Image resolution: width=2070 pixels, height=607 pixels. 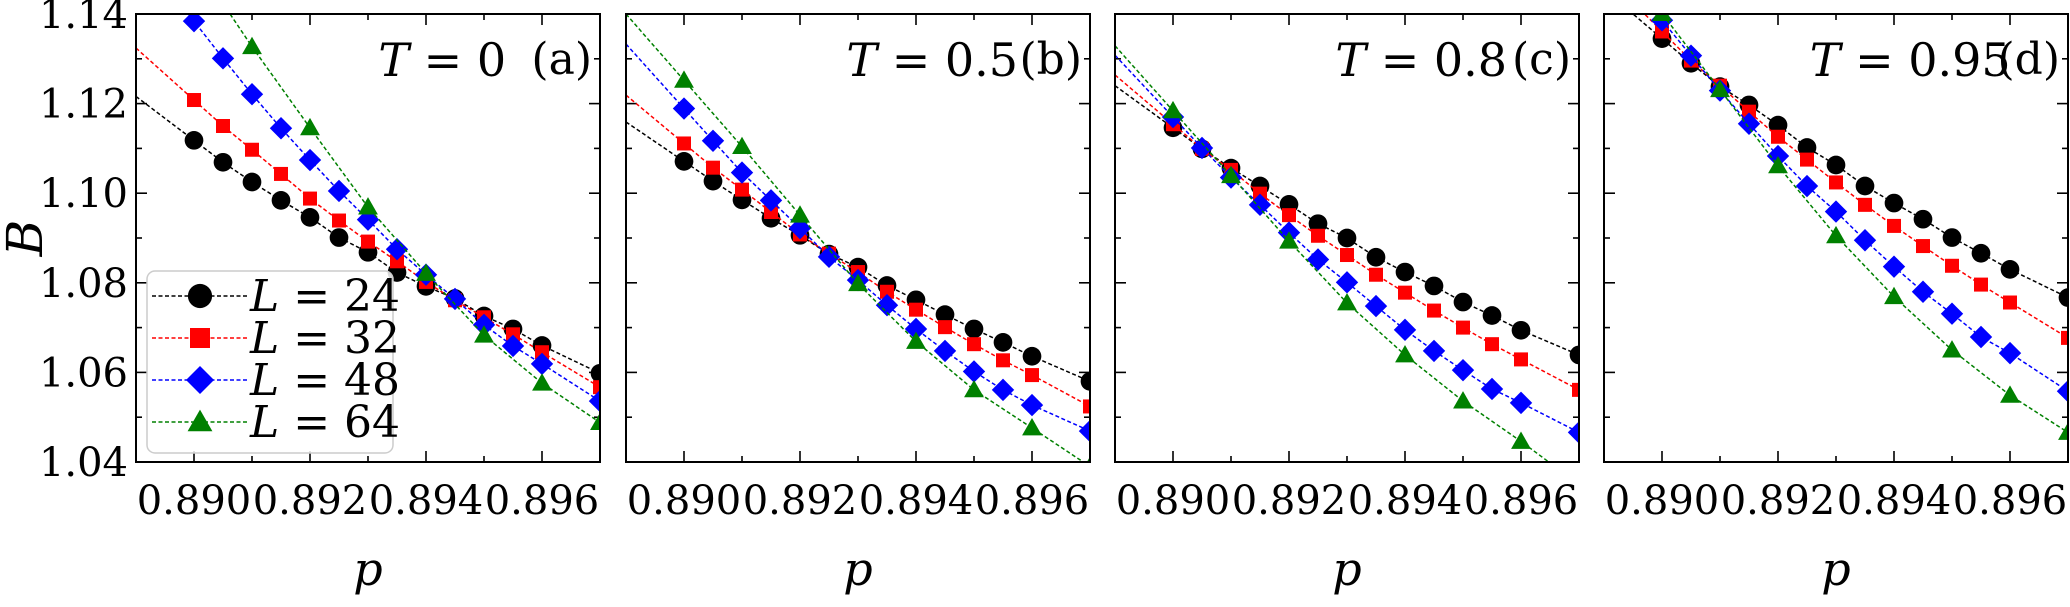 What do you see at coordinates (1436, 60) in the screenshot?
I see `panel-title-rest: = 0.8` at bounding box center [1436, 60].